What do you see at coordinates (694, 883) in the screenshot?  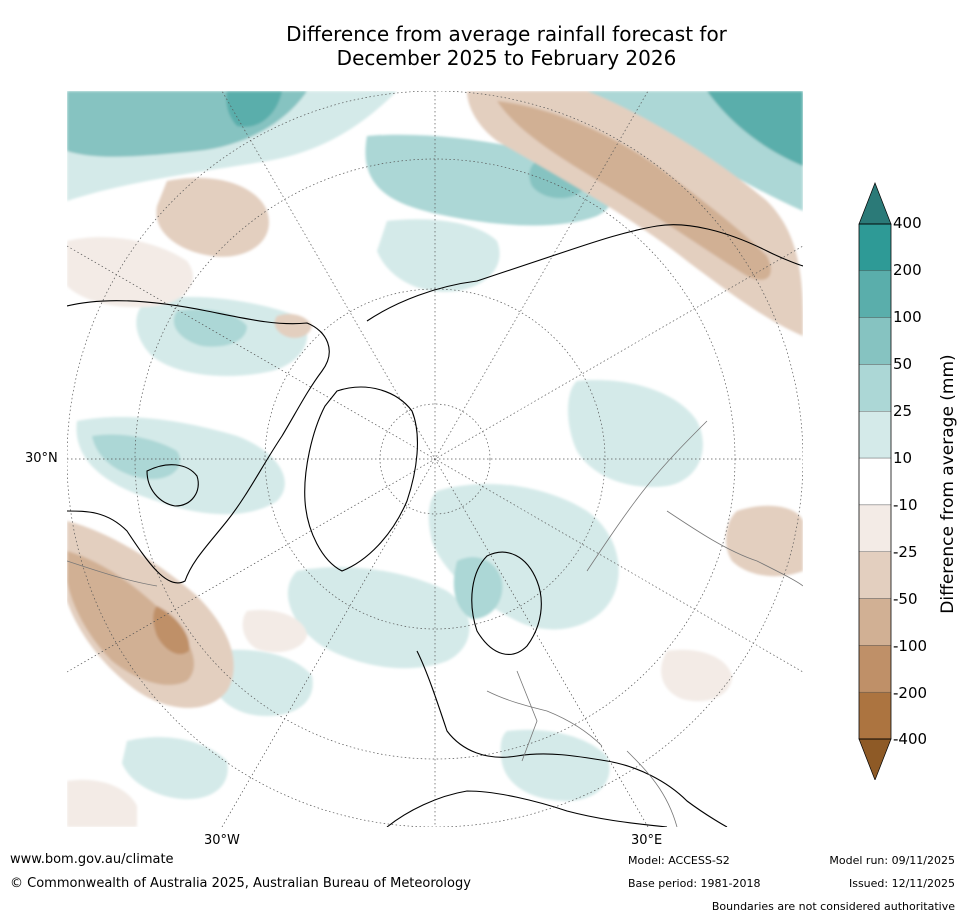 I see `base-period: Base period: 1981-2018` at bounding box center [694, 883].